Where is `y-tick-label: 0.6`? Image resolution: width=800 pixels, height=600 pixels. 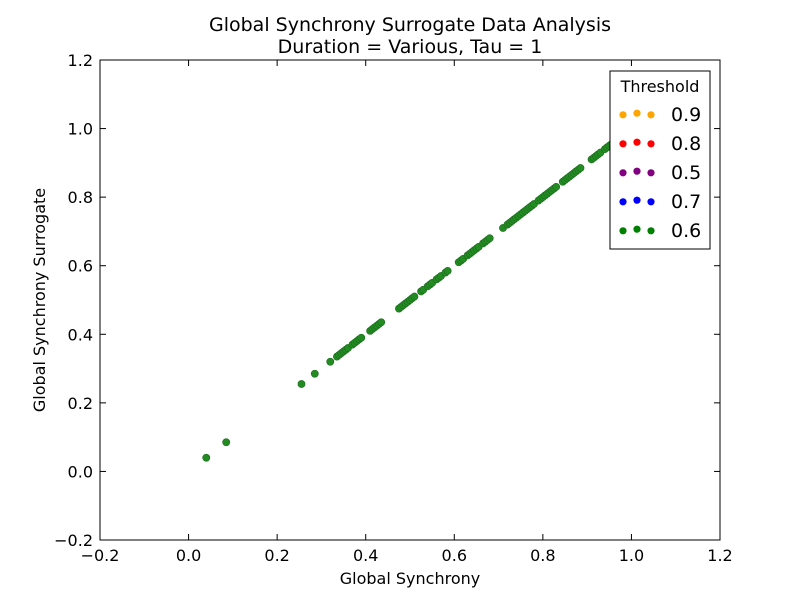
y-tick-label: 0.6 is located at coordinates (80, 266).